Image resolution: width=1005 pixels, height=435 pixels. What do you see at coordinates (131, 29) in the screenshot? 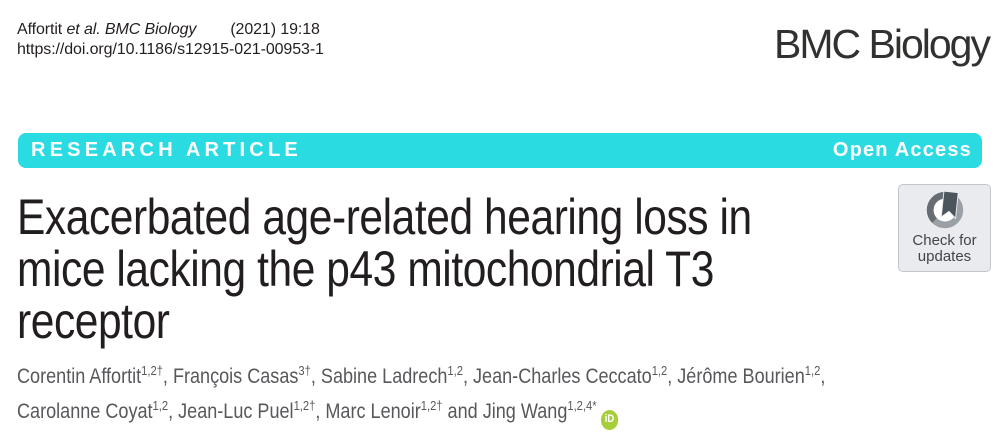
I see `citation-journal: et al. BMC Biology` at bounding box center [131, 29].